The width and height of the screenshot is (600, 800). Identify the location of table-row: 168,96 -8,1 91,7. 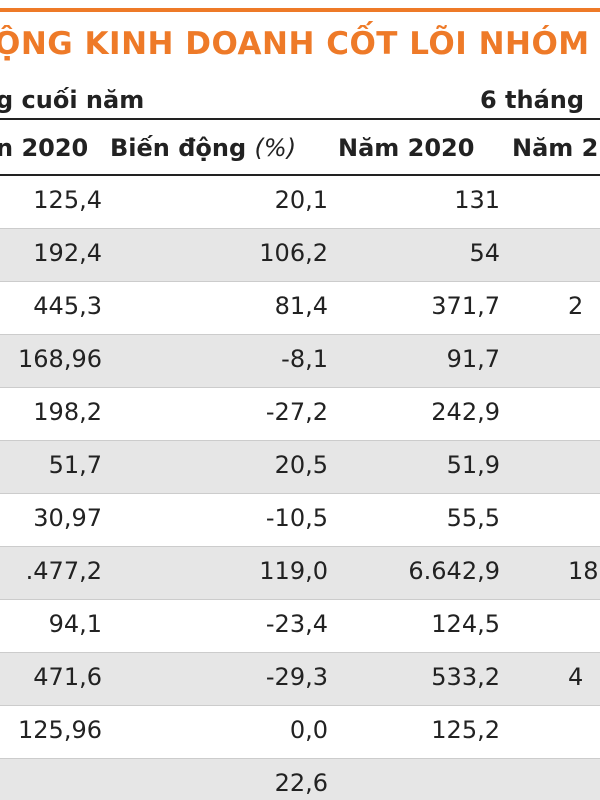
(300, 361).